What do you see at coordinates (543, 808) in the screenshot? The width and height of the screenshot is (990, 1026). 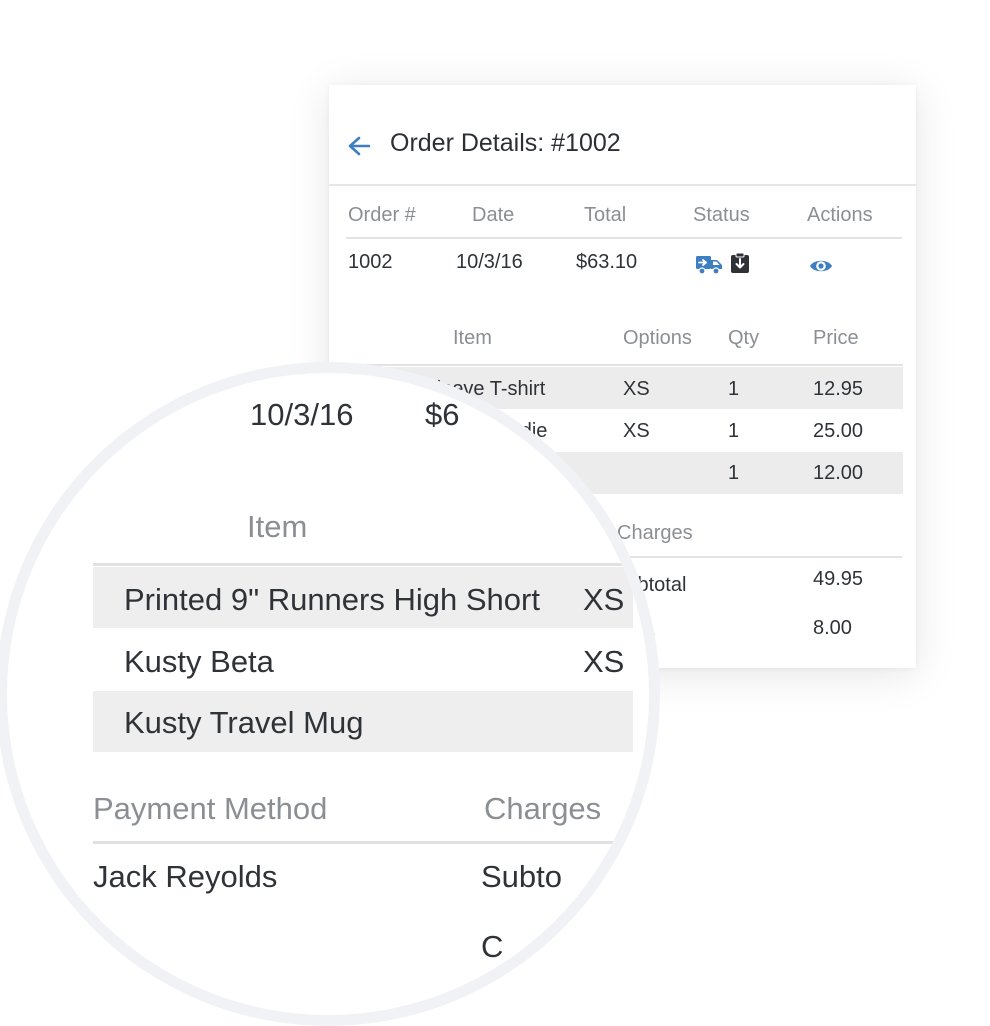 I see `zoomed-charges-header: Charges` at bounding box center [543, 808].